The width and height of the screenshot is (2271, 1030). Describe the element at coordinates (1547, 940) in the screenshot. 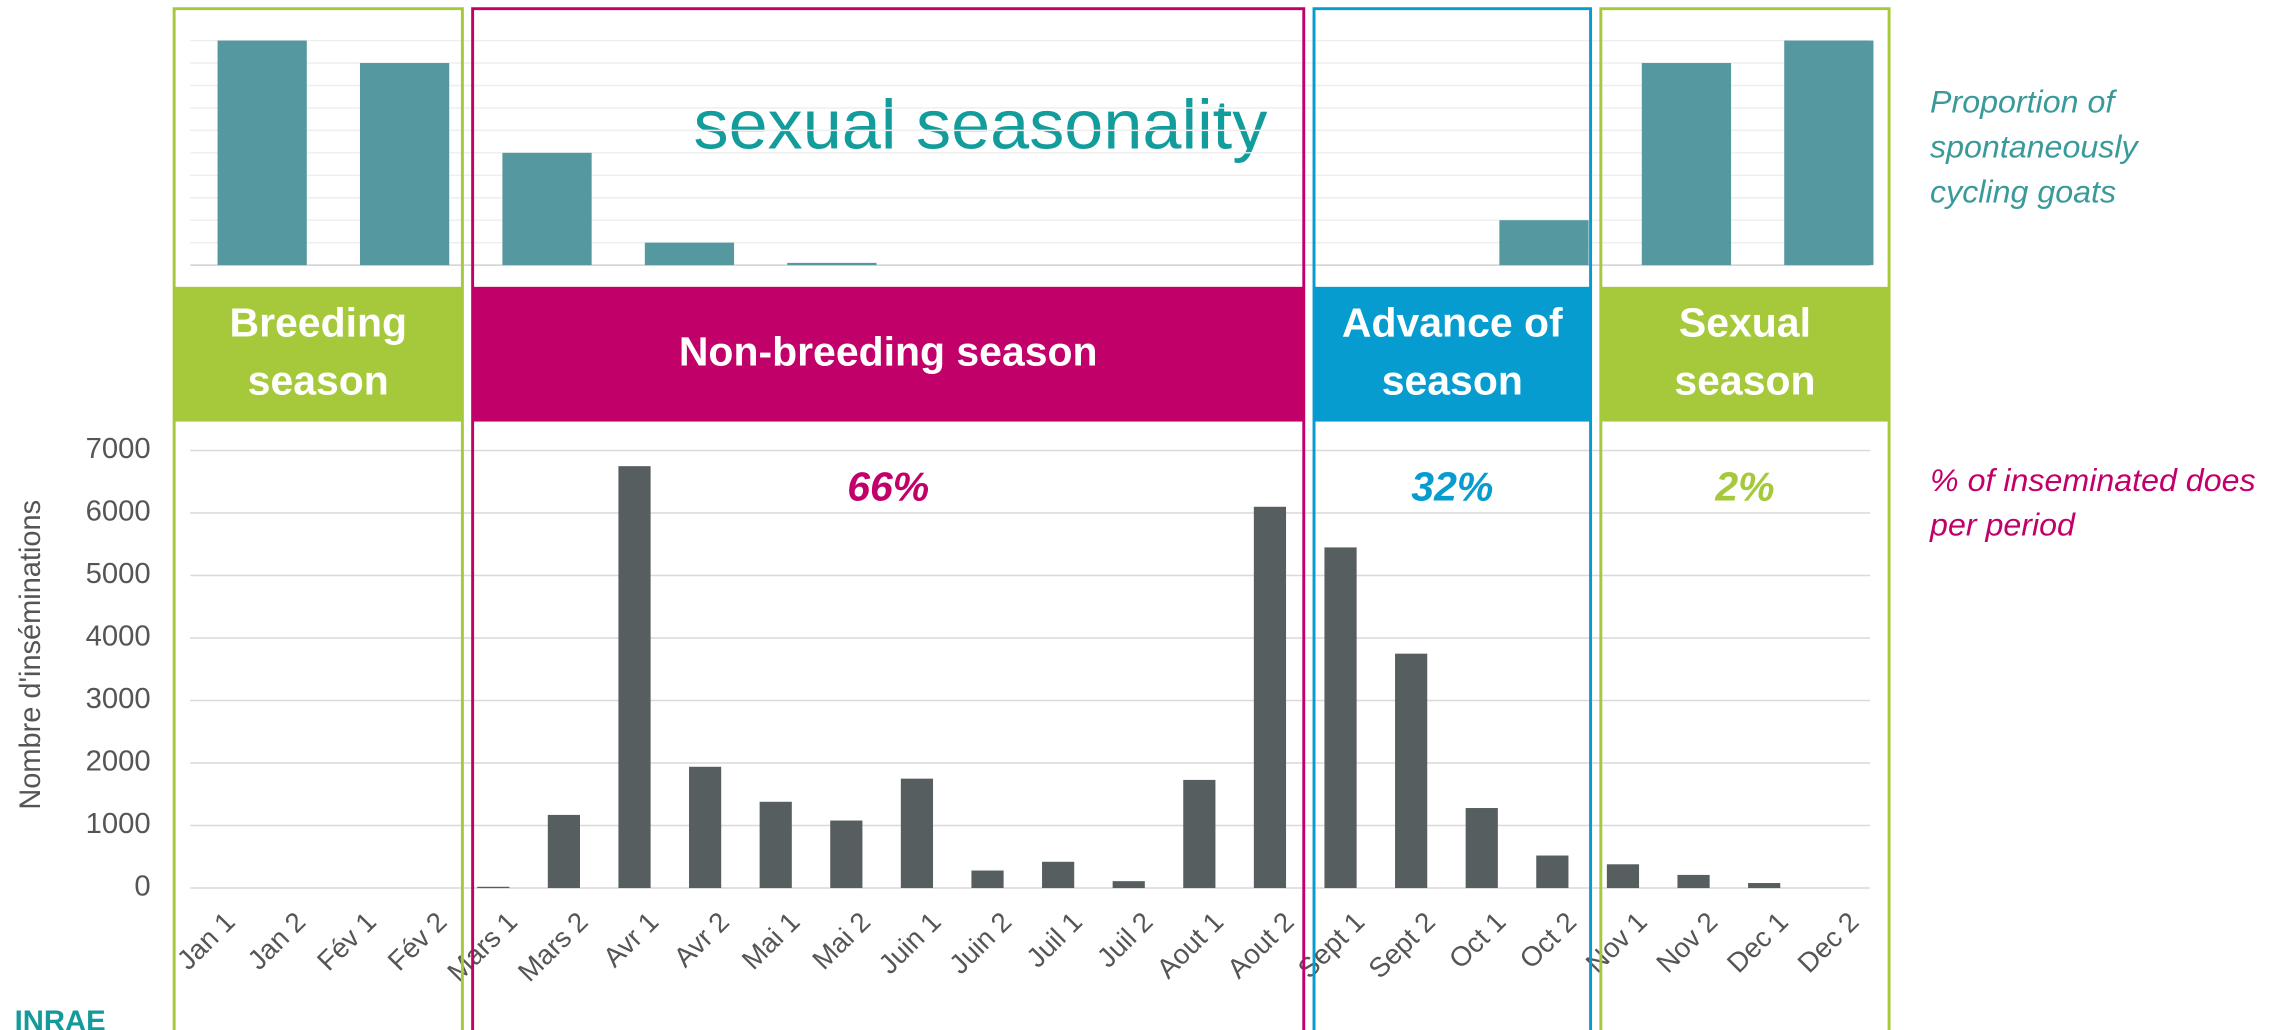

I see `x-tick-label: Oct 2` at that location.